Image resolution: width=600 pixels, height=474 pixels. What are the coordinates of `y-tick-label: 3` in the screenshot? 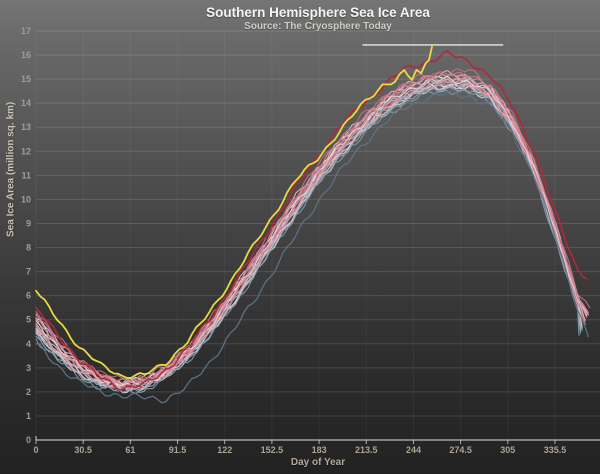 It's located at (28, 368).